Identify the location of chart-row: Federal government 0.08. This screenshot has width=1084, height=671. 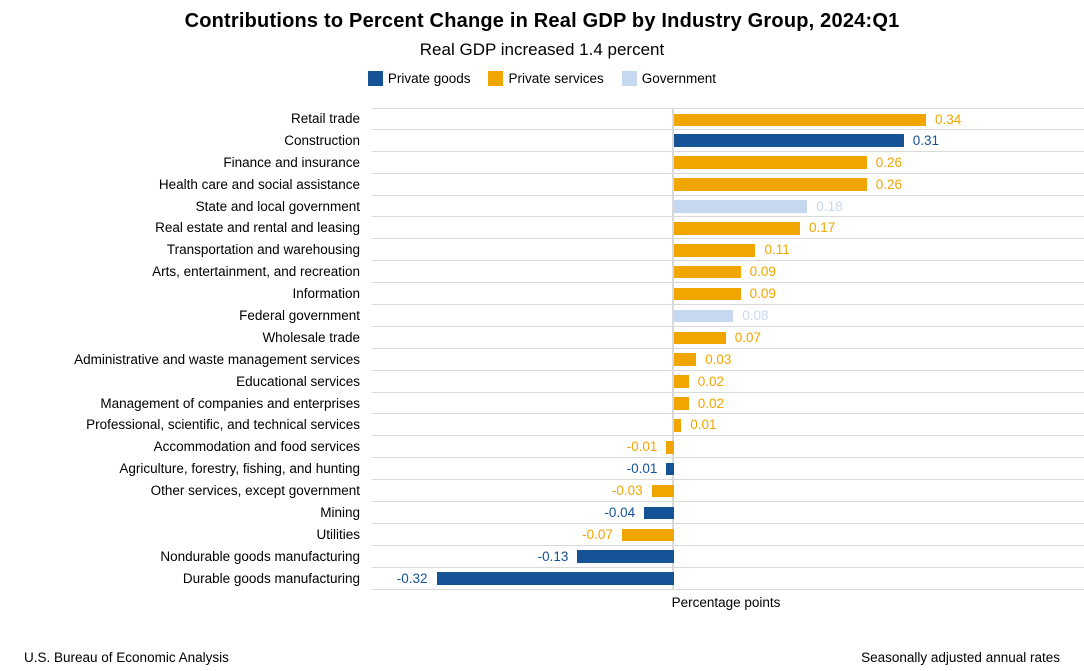
(542, 316).